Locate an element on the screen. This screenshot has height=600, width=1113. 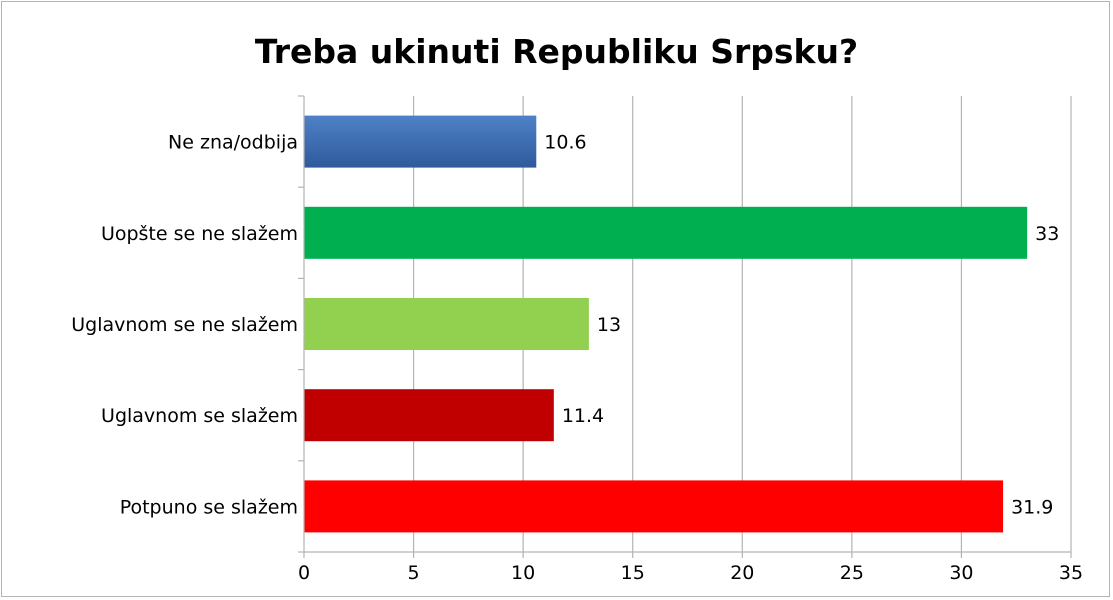
data-label: 11.4 is located at coordinates (583, 416).